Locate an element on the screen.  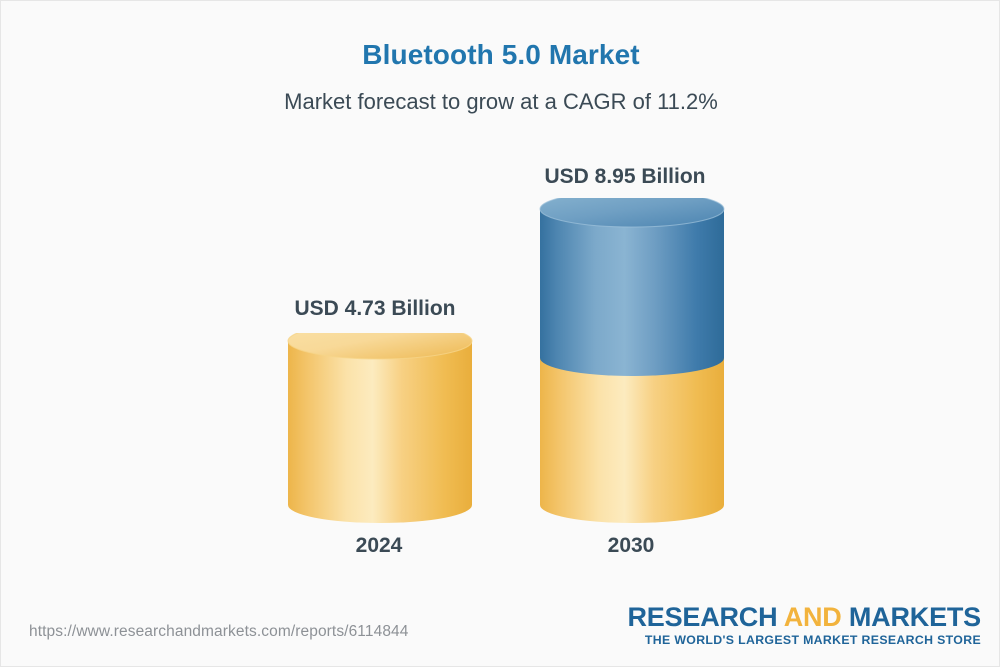
bar-cylinder-2024 is located at coordinates (384, 428).